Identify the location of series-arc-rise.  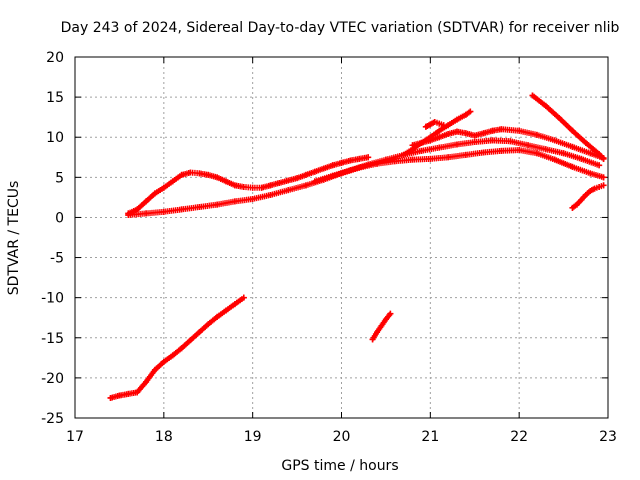
(437, 133).